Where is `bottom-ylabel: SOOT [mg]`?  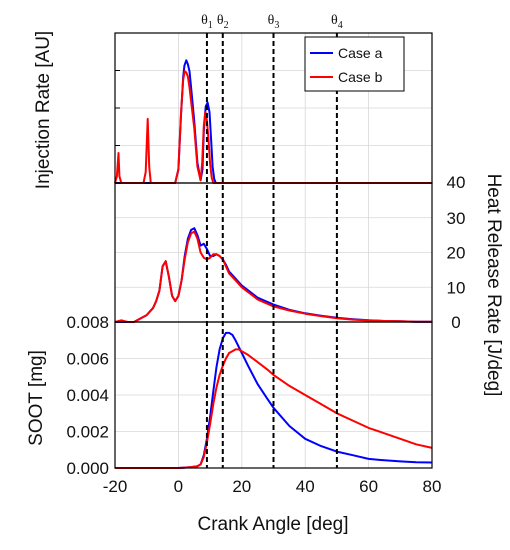
bottom-ylabel: SOOT [mg] is located at coordinates (36, 398).